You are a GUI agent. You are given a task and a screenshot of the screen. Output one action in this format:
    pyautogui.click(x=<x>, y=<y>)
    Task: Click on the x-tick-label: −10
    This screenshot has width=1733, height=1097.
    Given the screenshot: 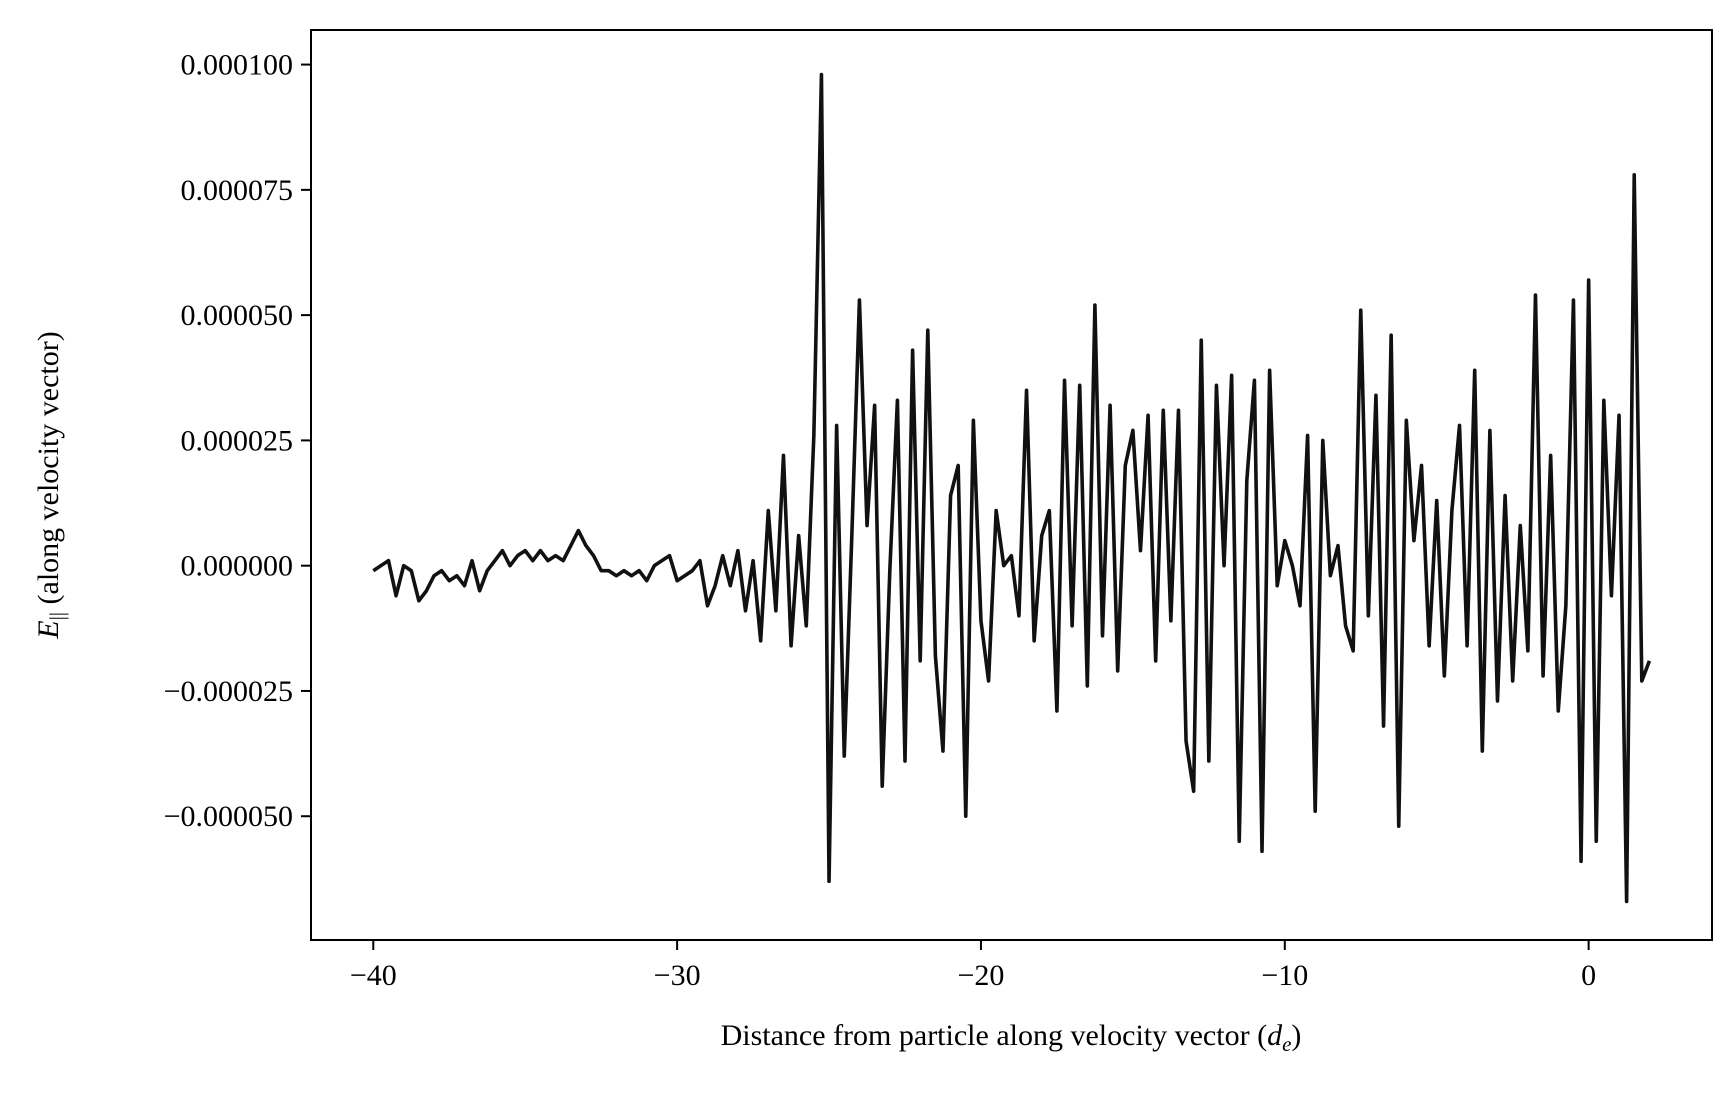 What is the action you would take?
    pyautogui.click(x=1284, y=975)
    